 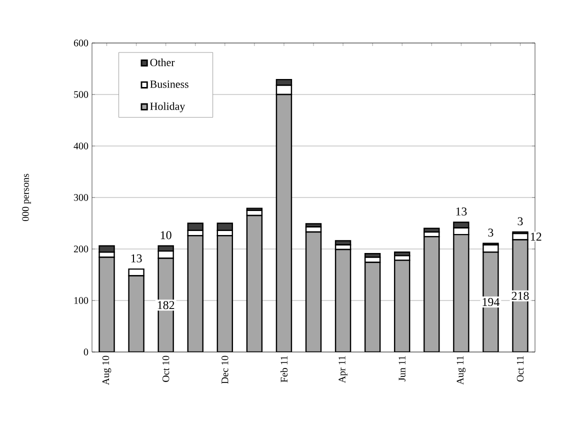 I want to click on y-tick-label: 200, so click(x=81, y=249).